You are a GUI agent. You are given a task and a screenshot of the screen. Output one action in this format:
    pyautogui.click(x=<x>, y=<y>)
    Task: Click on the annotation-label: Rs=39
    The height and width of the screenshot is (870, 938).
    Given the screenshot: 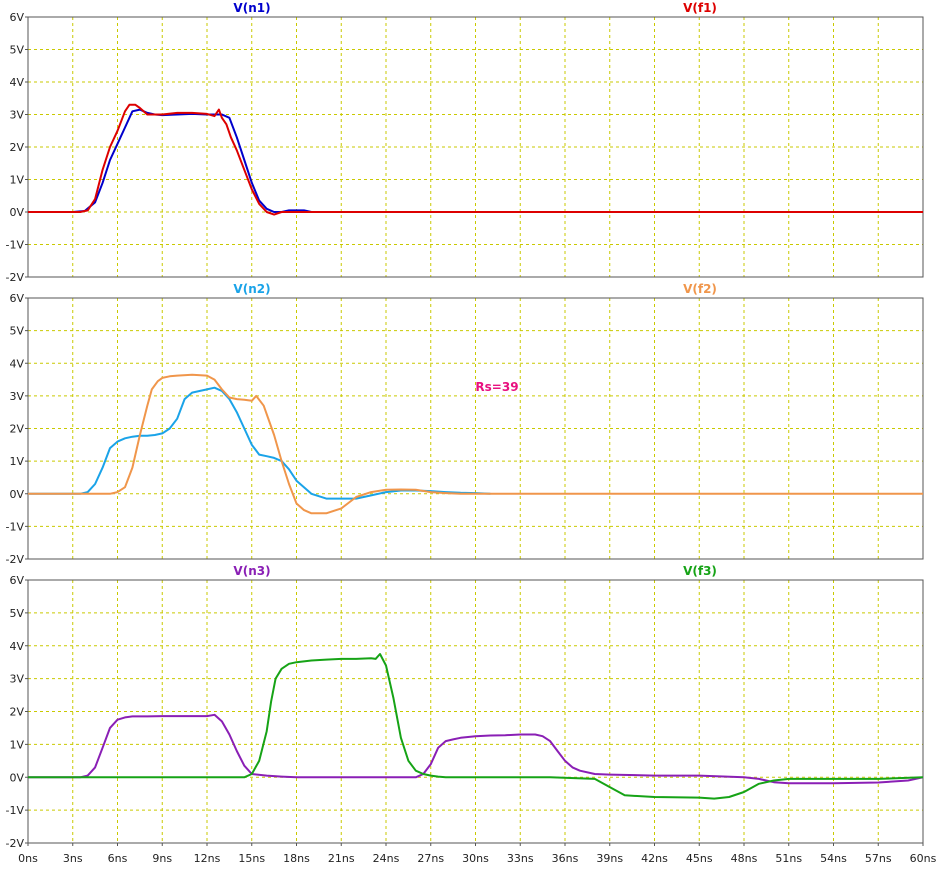 What is the action you would take?
    pyautogui.click(x=496, y=387)
    